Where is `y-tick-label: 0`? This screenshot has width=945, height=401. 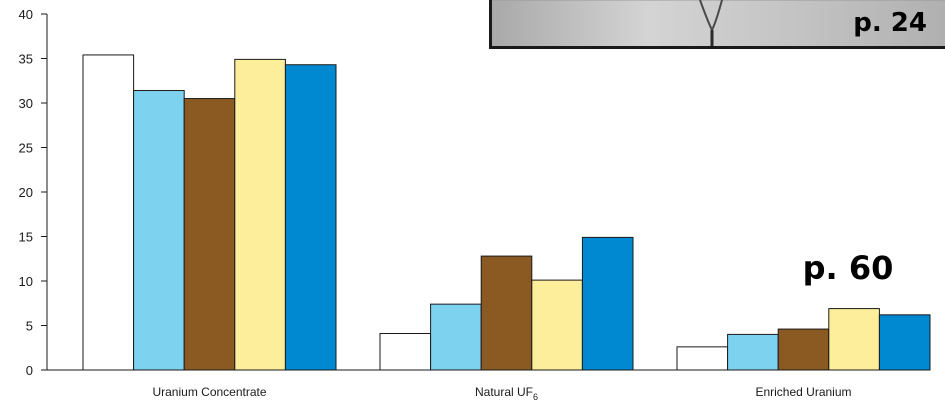
y-tick-label: 0 is located at coordinates (29, 370).